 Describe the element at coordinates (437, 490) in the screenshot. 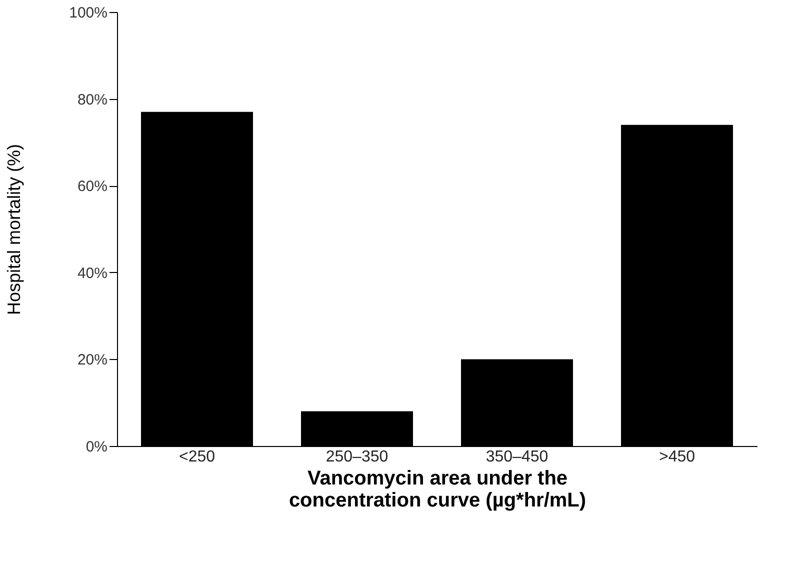

I see `x-axis-title: Vancomycin area under the concentration curve (µg*hr/mL)` at that location.